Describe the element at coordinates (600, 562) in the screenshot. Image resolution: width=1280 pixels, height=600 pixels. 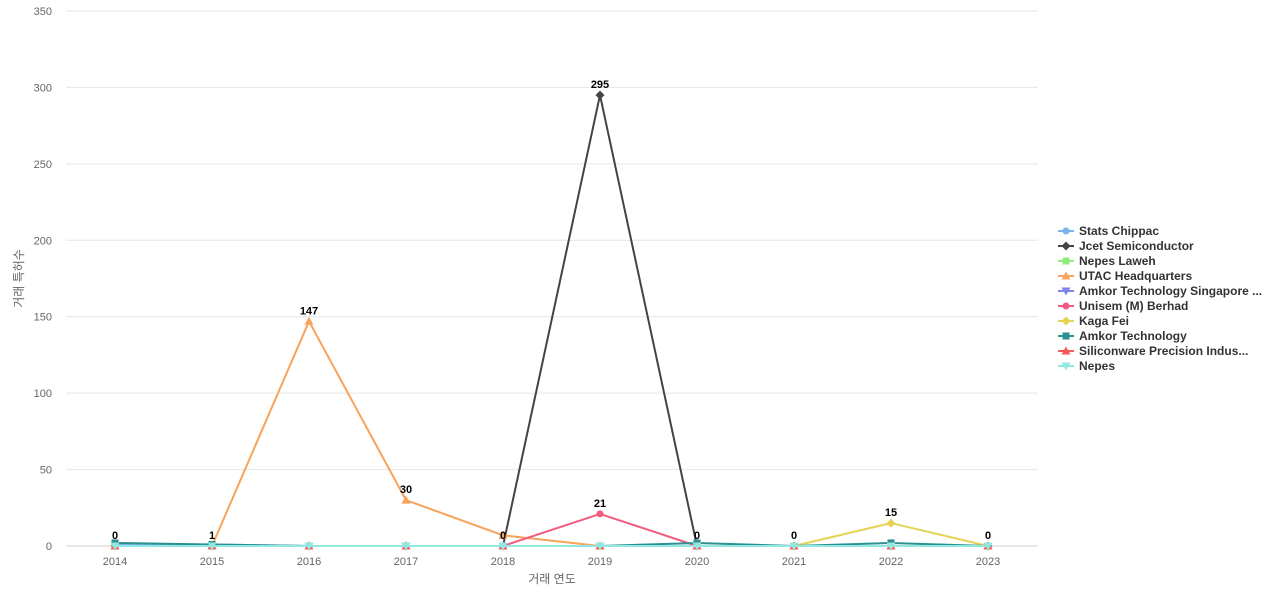
I see `x-tick-label: 2019` at that location.